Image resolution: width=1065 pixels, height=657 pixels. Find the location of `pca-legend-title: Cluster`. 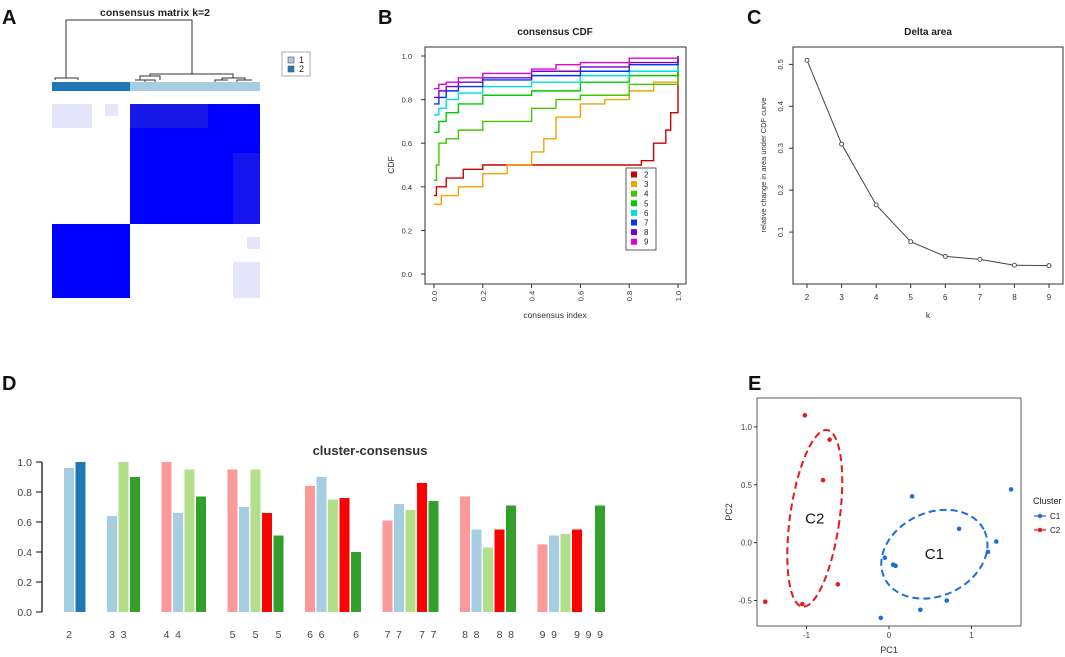

pca-legend-title: Cluster is located at coordinates (1047, 501).